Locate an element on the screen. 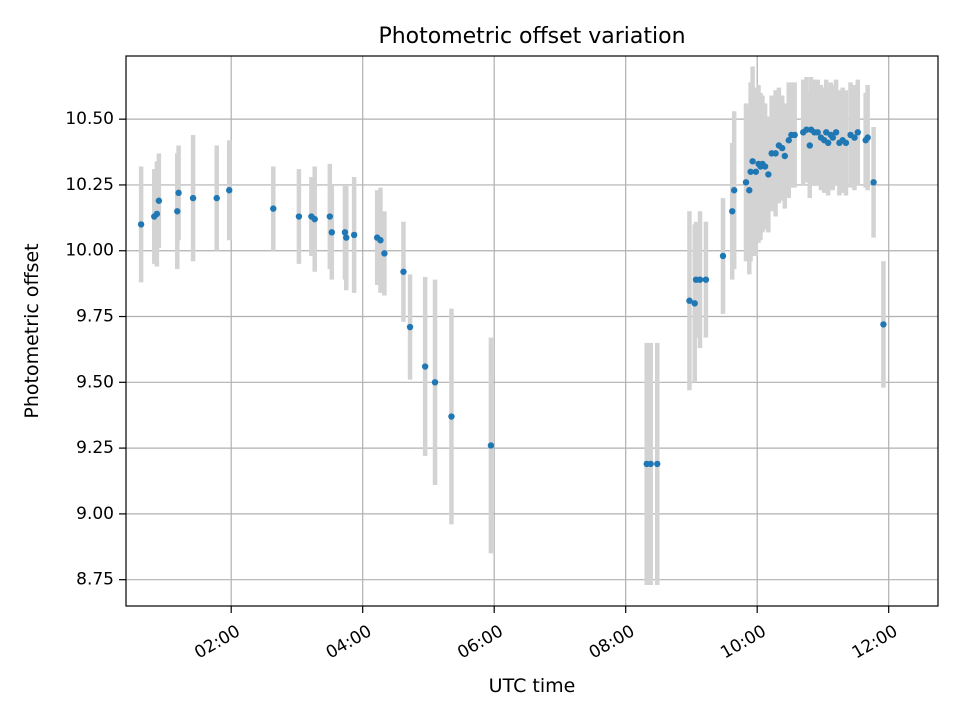 This screenshot has width=960, height=720. y-tick-label: 9.00 is located at coordinates (95, 514).